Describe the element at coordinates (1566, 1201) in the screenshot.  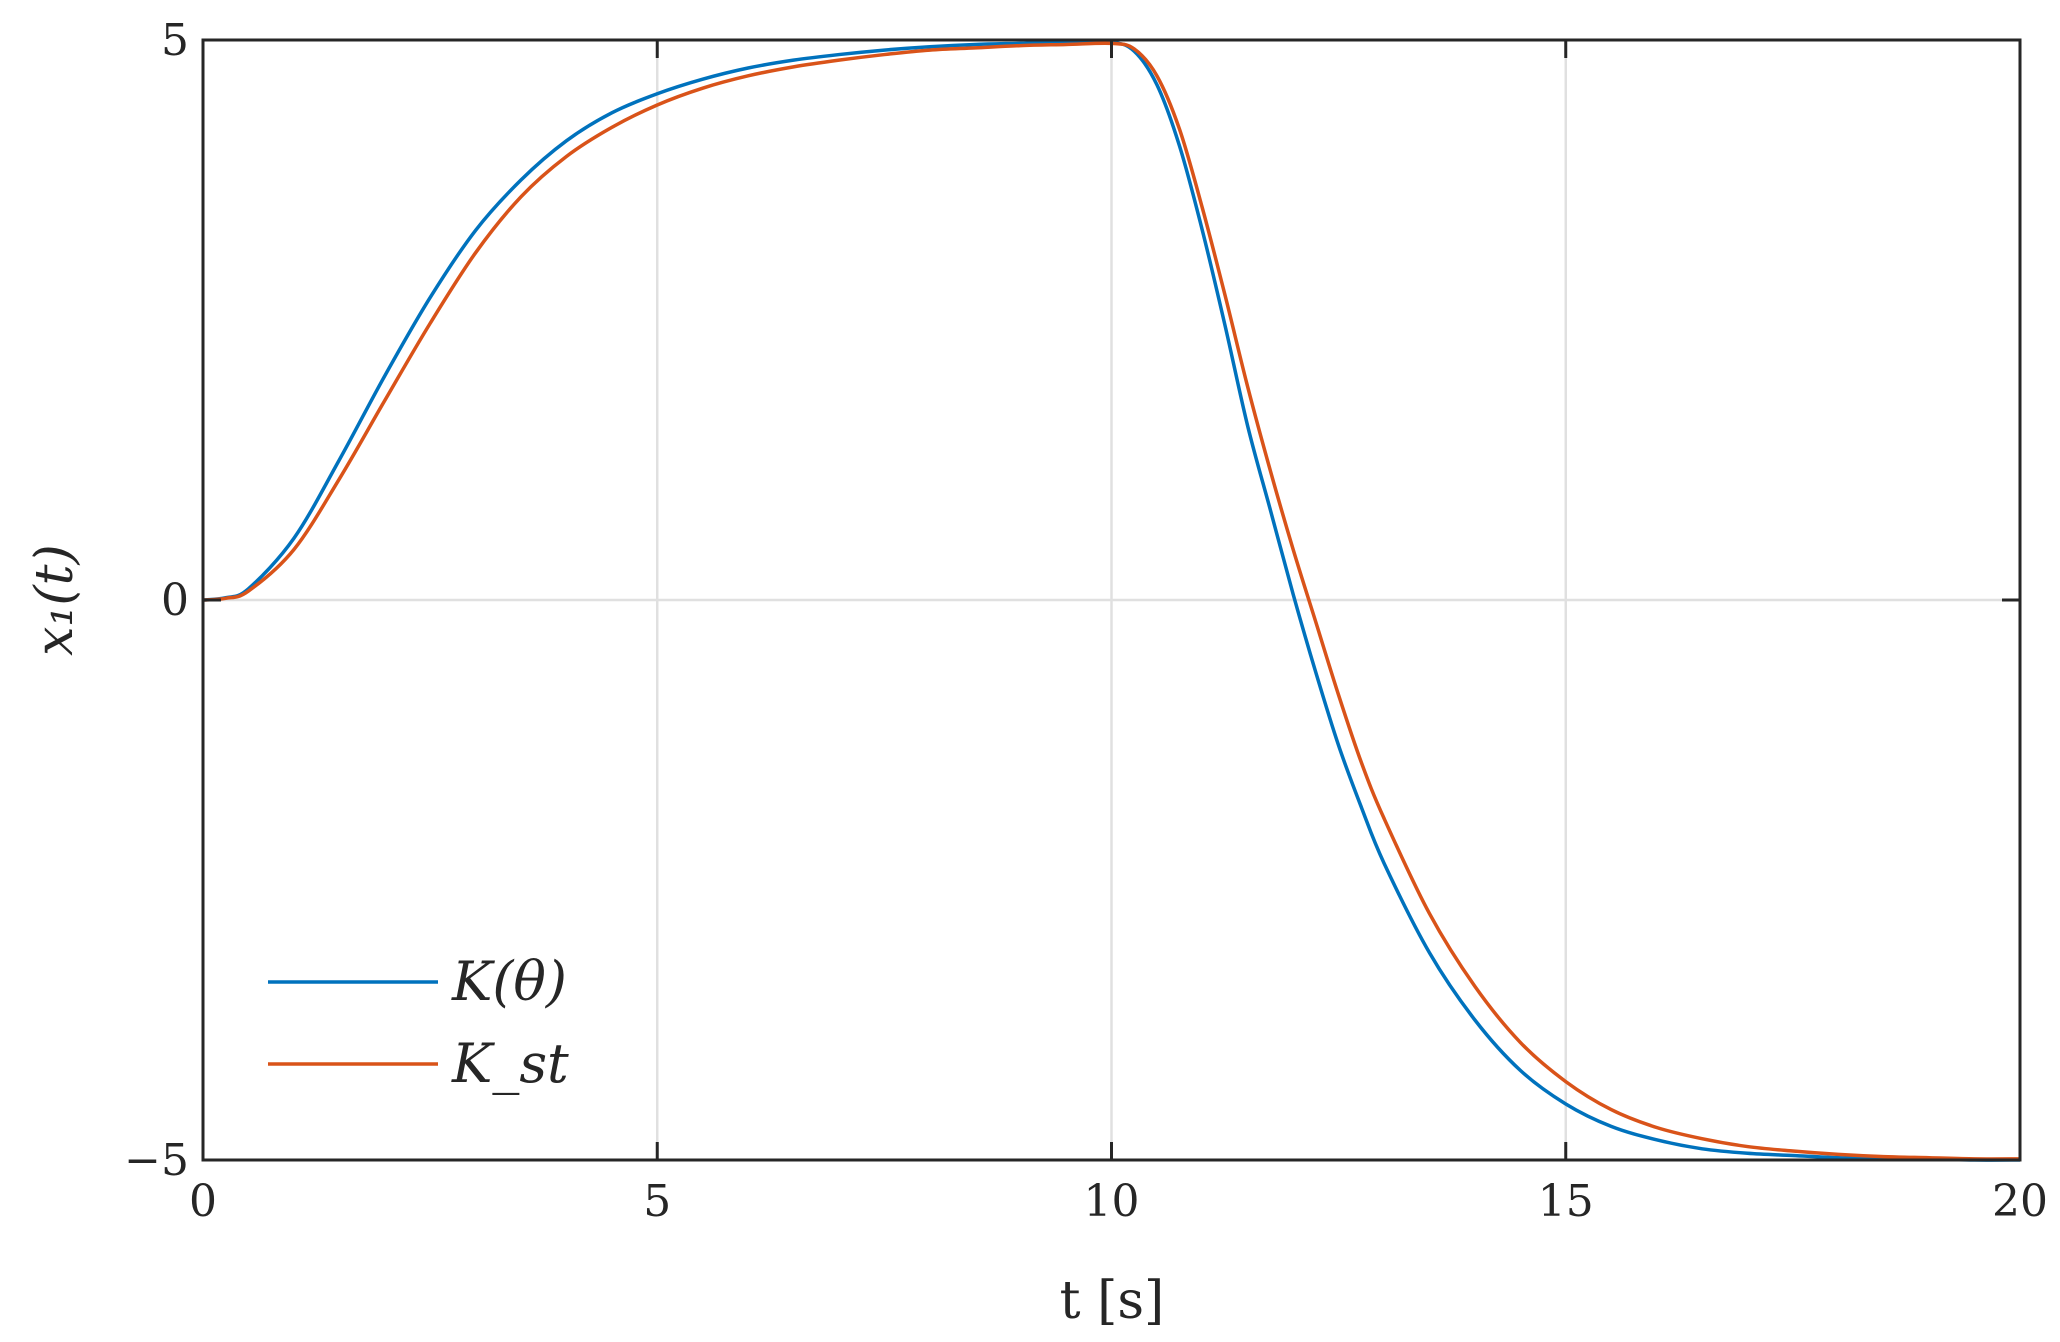
I see `x-tick-label-3: 15` at that location.